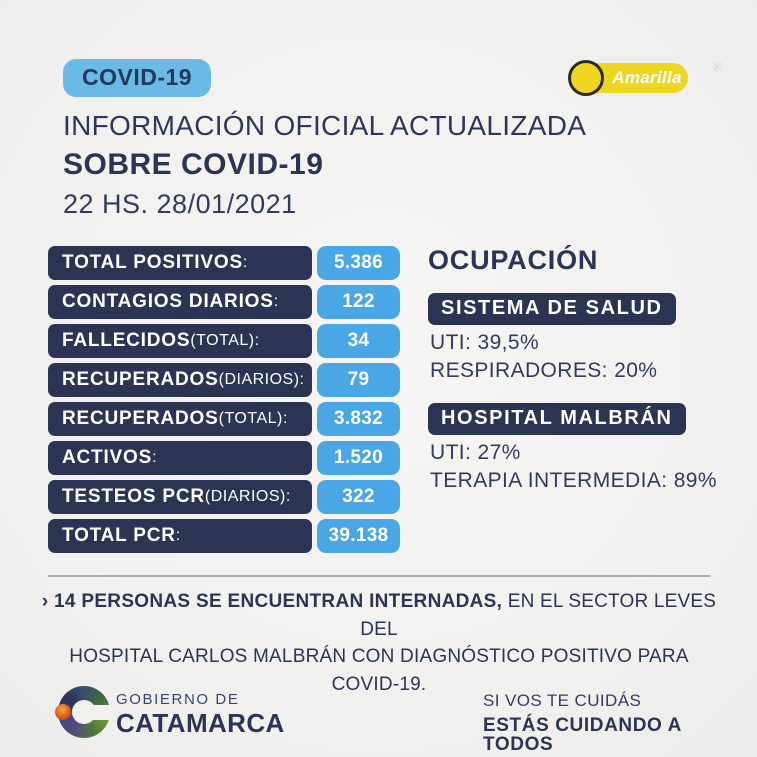 This screenshot has width=757, height=757. I want to click on table-row: ACTIVOS: 1.520, so click(224, 458).